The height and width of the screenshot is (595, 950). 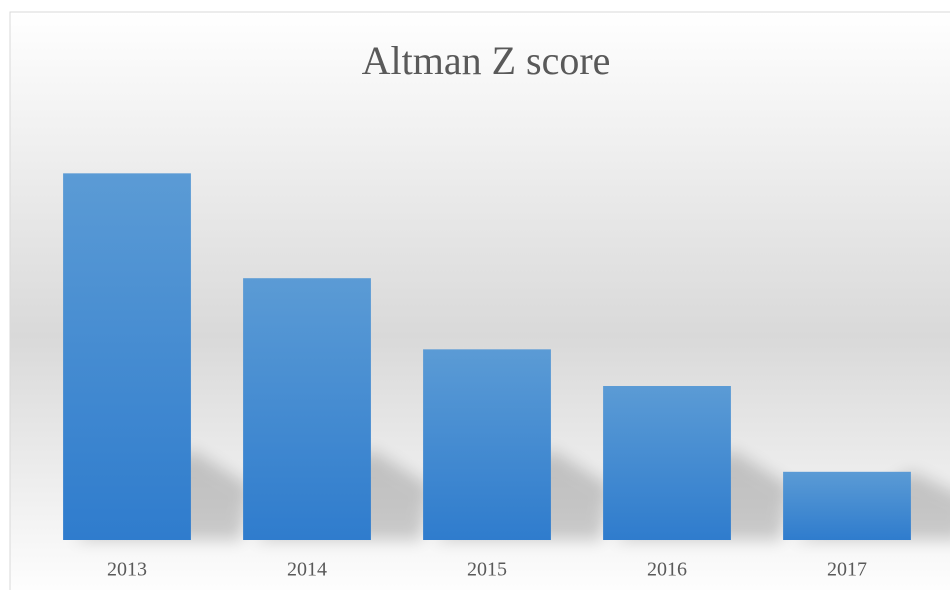 What do you see at coordinates (487, 570) in the screenshot?
I see `x-tick-label: 2015` at bounding box center [487, 570].